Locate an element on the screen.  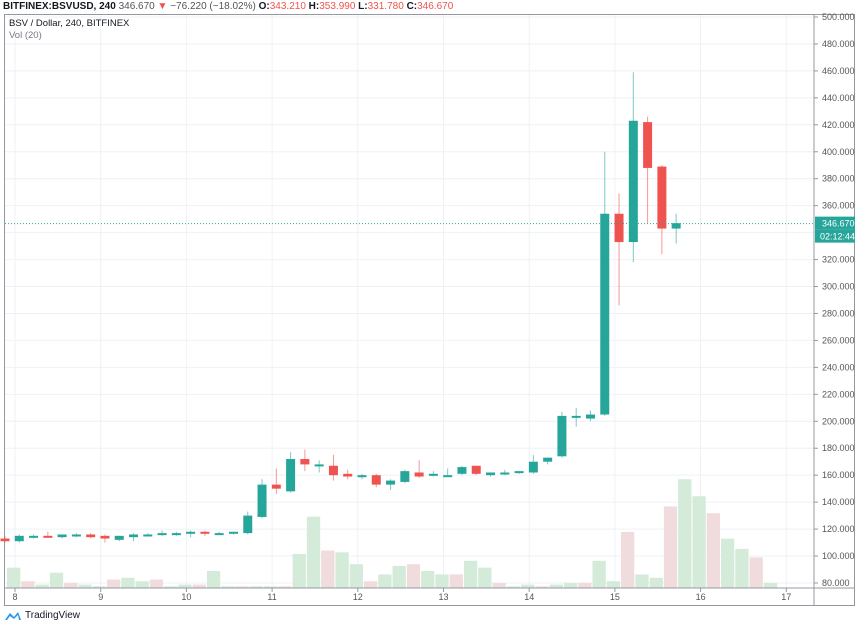
time-tick: 12 is located at coordinates (358, 597).